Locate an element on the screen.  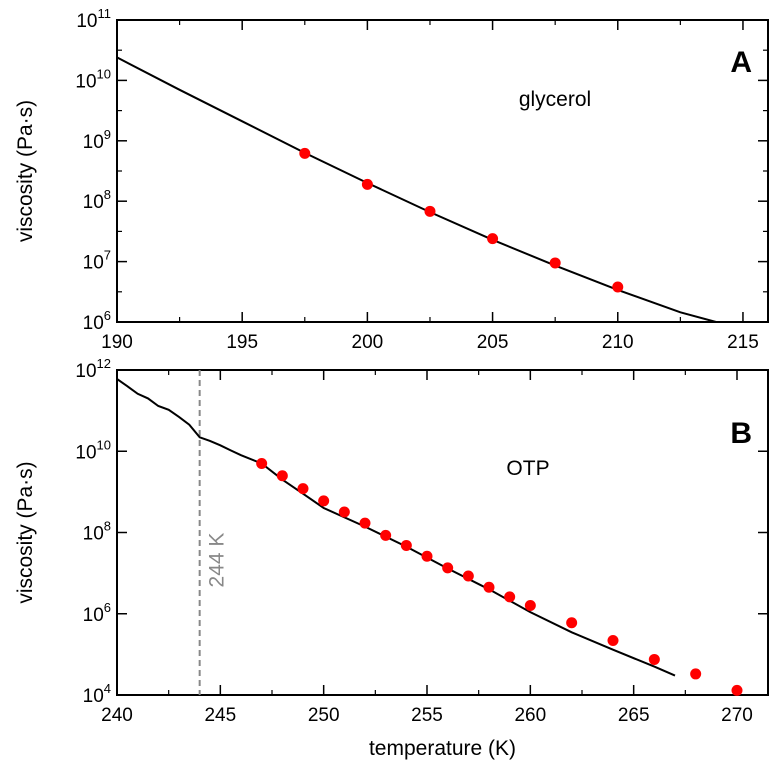
y-tick-label: 10⁹ is located at coordinates (97, 140).